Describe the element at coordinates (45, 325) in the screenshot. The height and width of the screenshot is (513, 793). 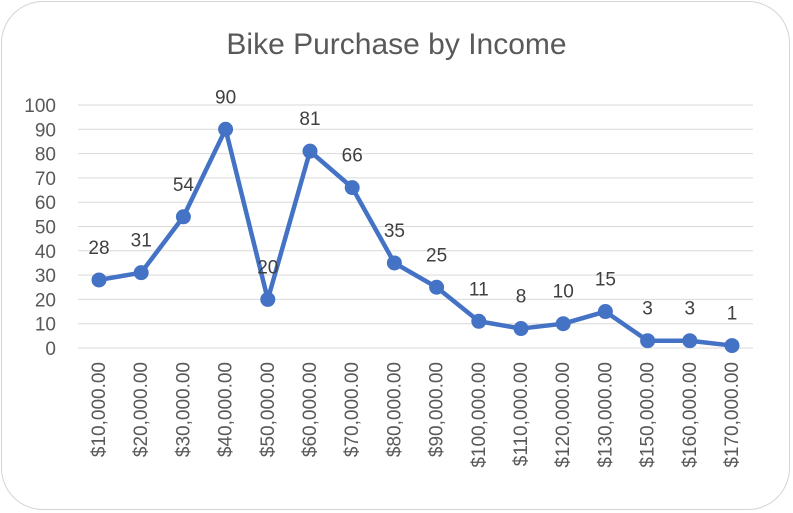
I see `y-tick-label: 10` at that location.